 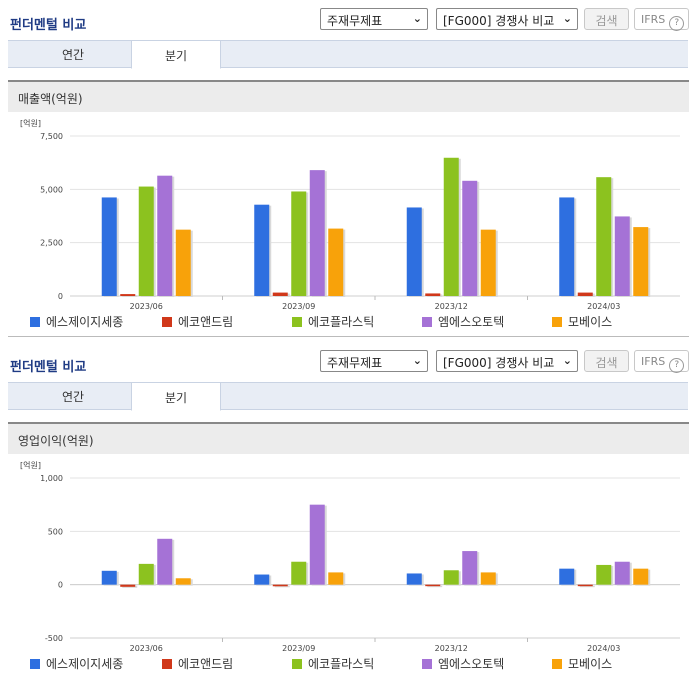 I want to click on y-tick-label: 5,000, so click(x=51, y=189).